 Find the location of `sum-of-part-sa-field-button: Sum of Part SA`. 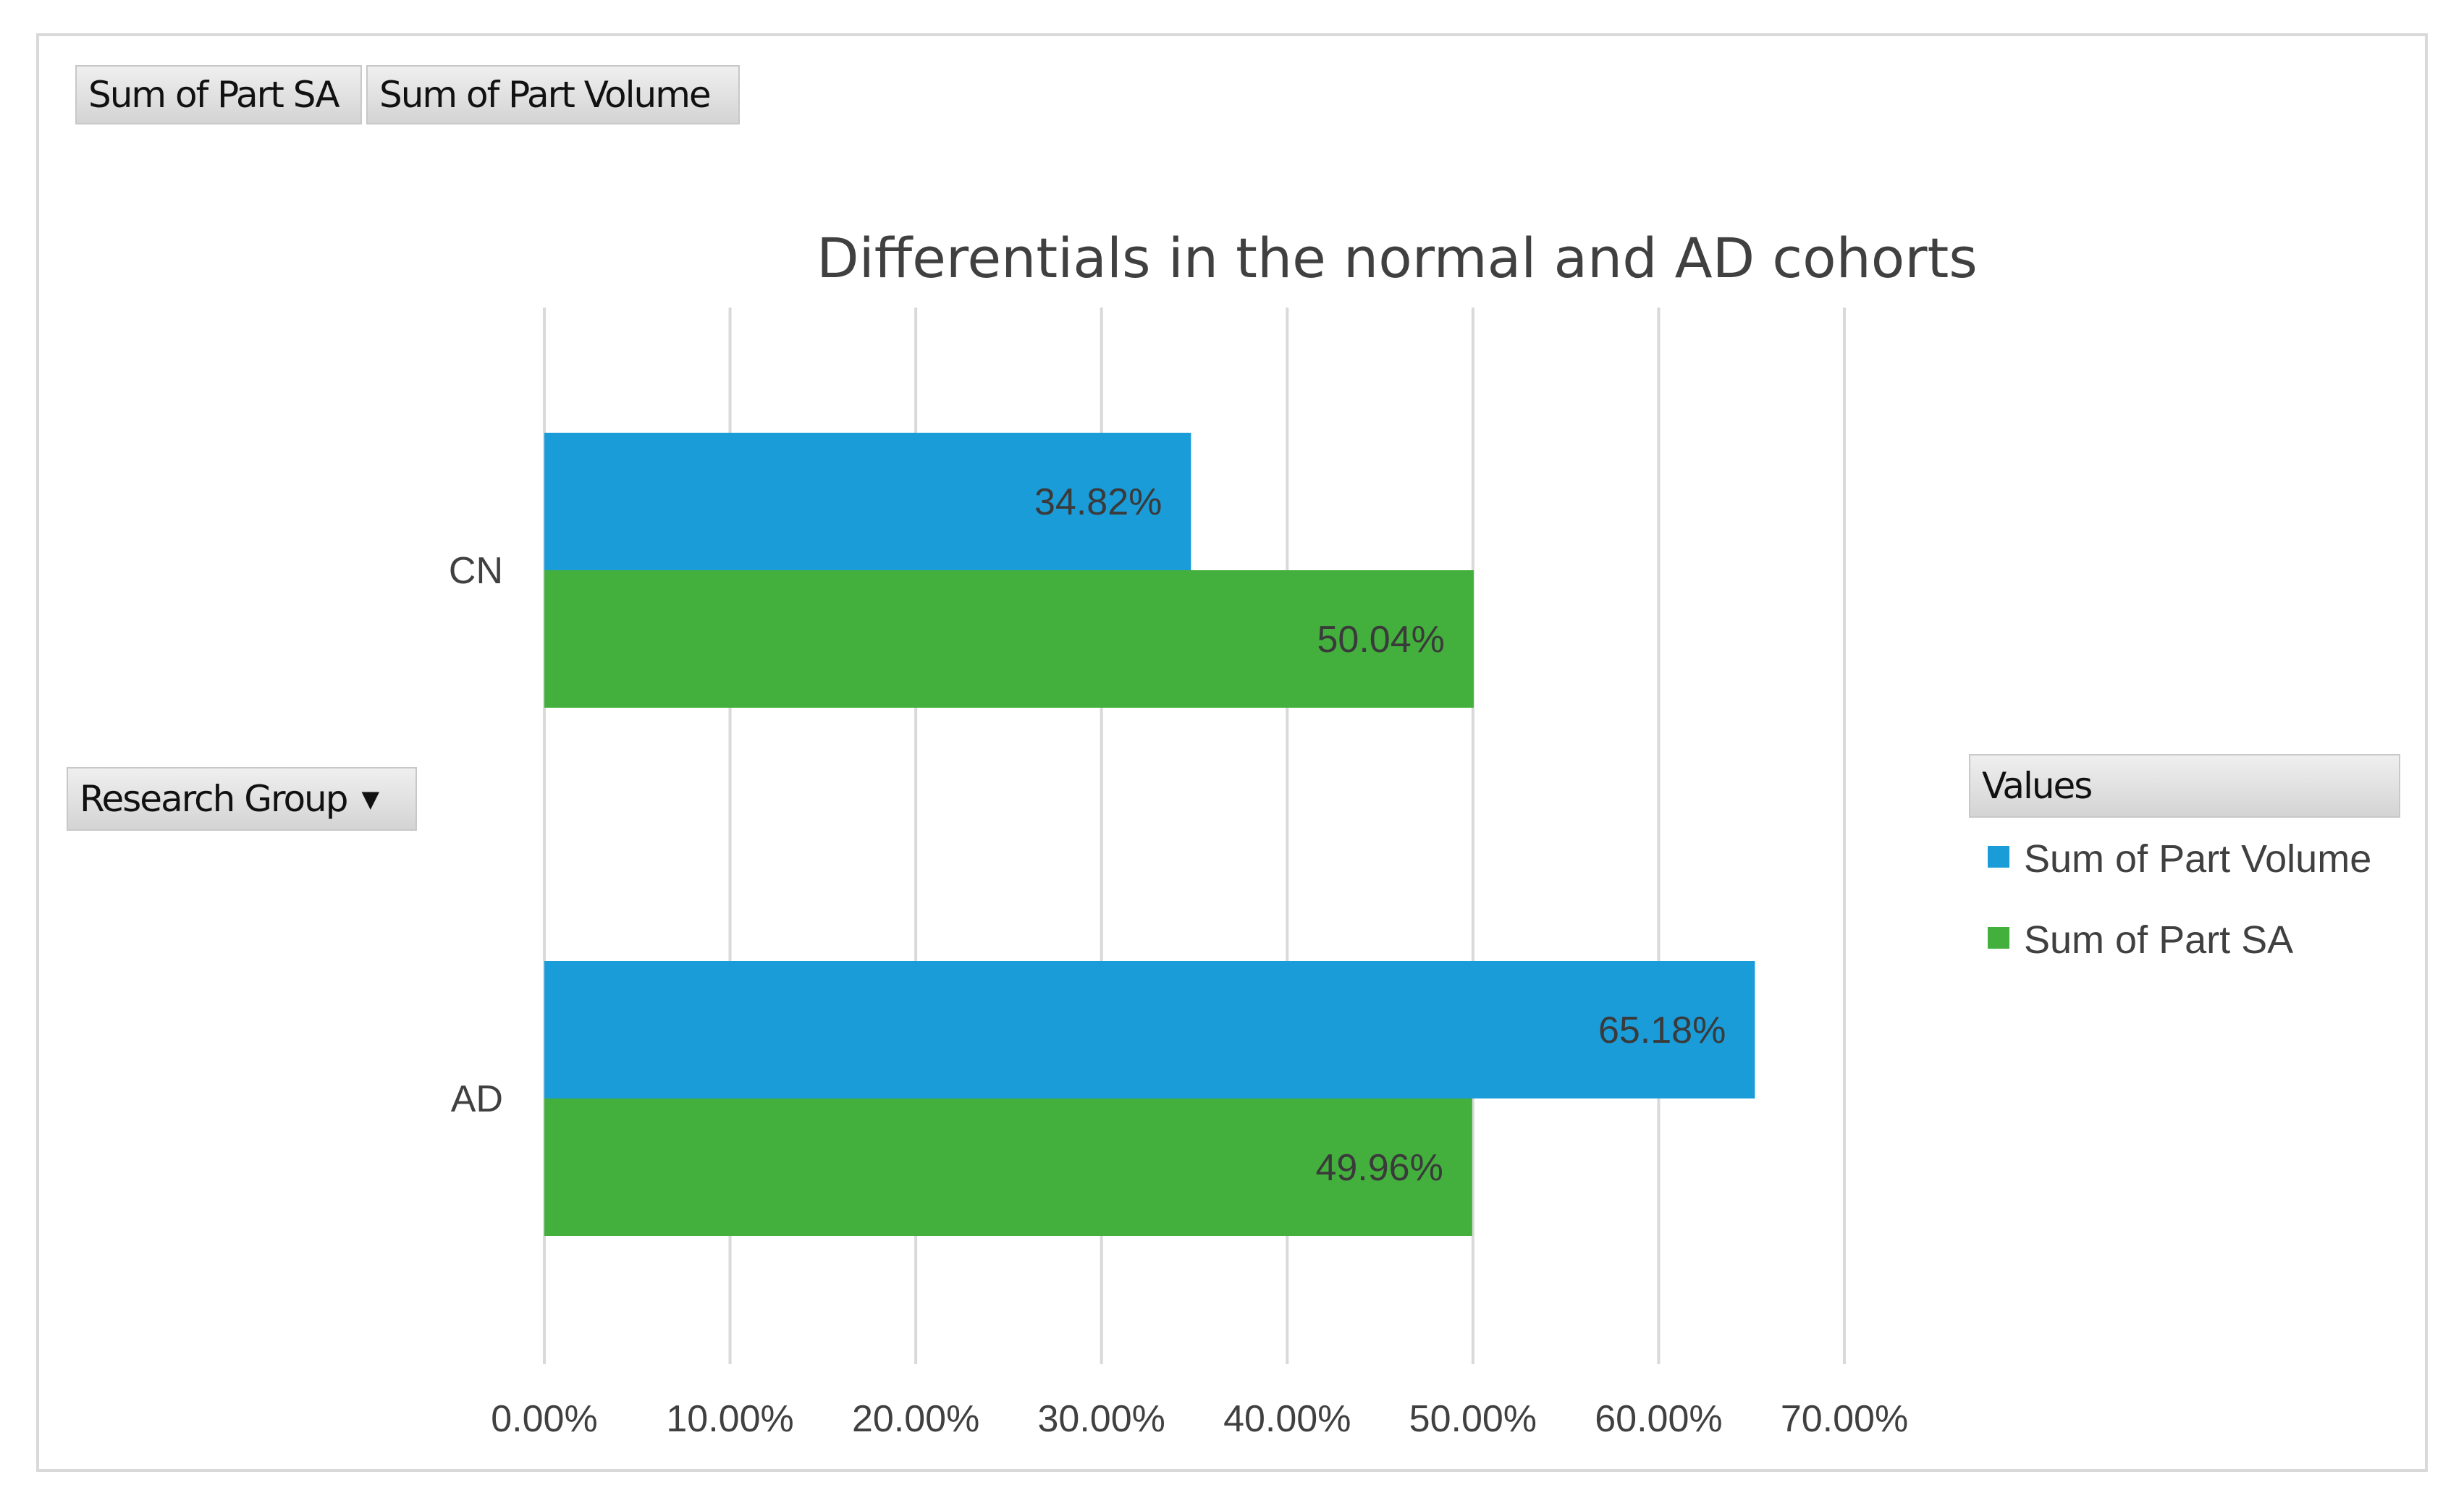

sum-of-part-sa-field-button: Sum of Part SA is located at coordinates (218, 94).